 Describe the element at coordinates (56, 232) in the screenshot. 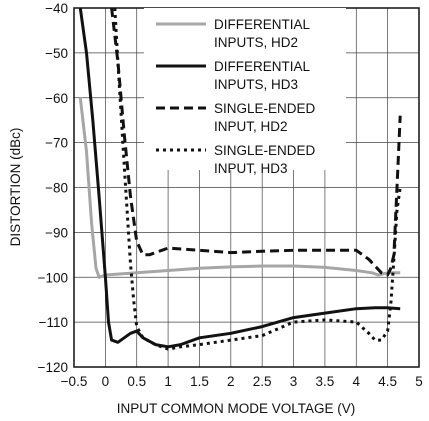

I see `y-tick-label: −90` at that location.